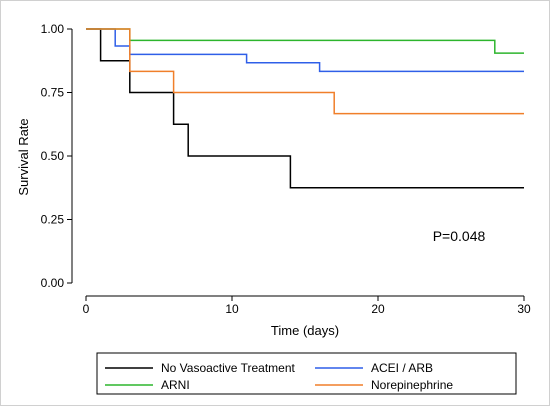 The height and width of the screenshot is (406, 550). I want to click on legend-label: ACEI / ARB, so click(402, 368).